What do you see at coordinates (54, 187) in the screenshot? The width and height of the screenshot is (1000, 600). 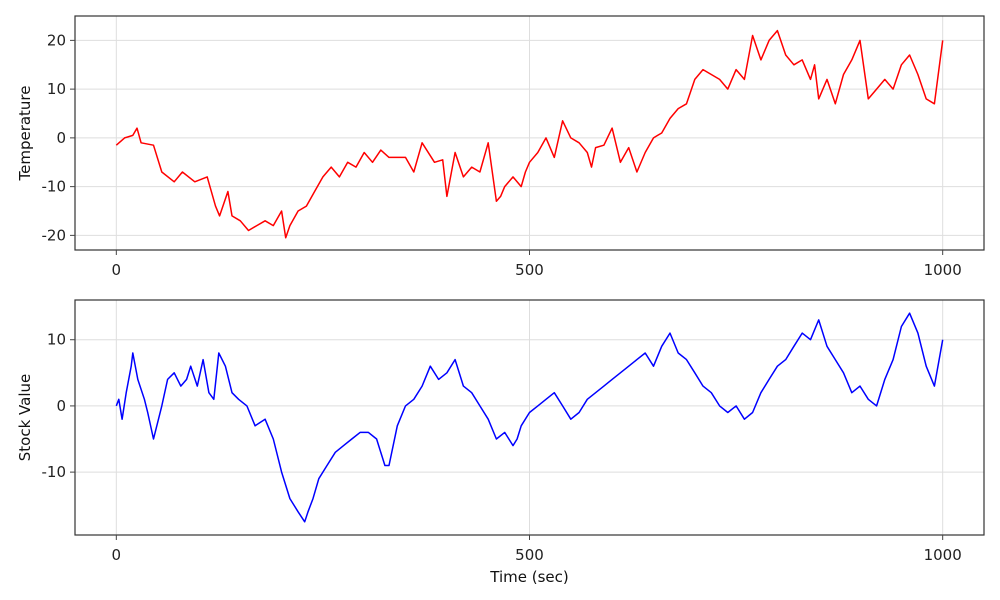 I see `temperature-y-tick-label: -10` at bounding box center [54, 187].